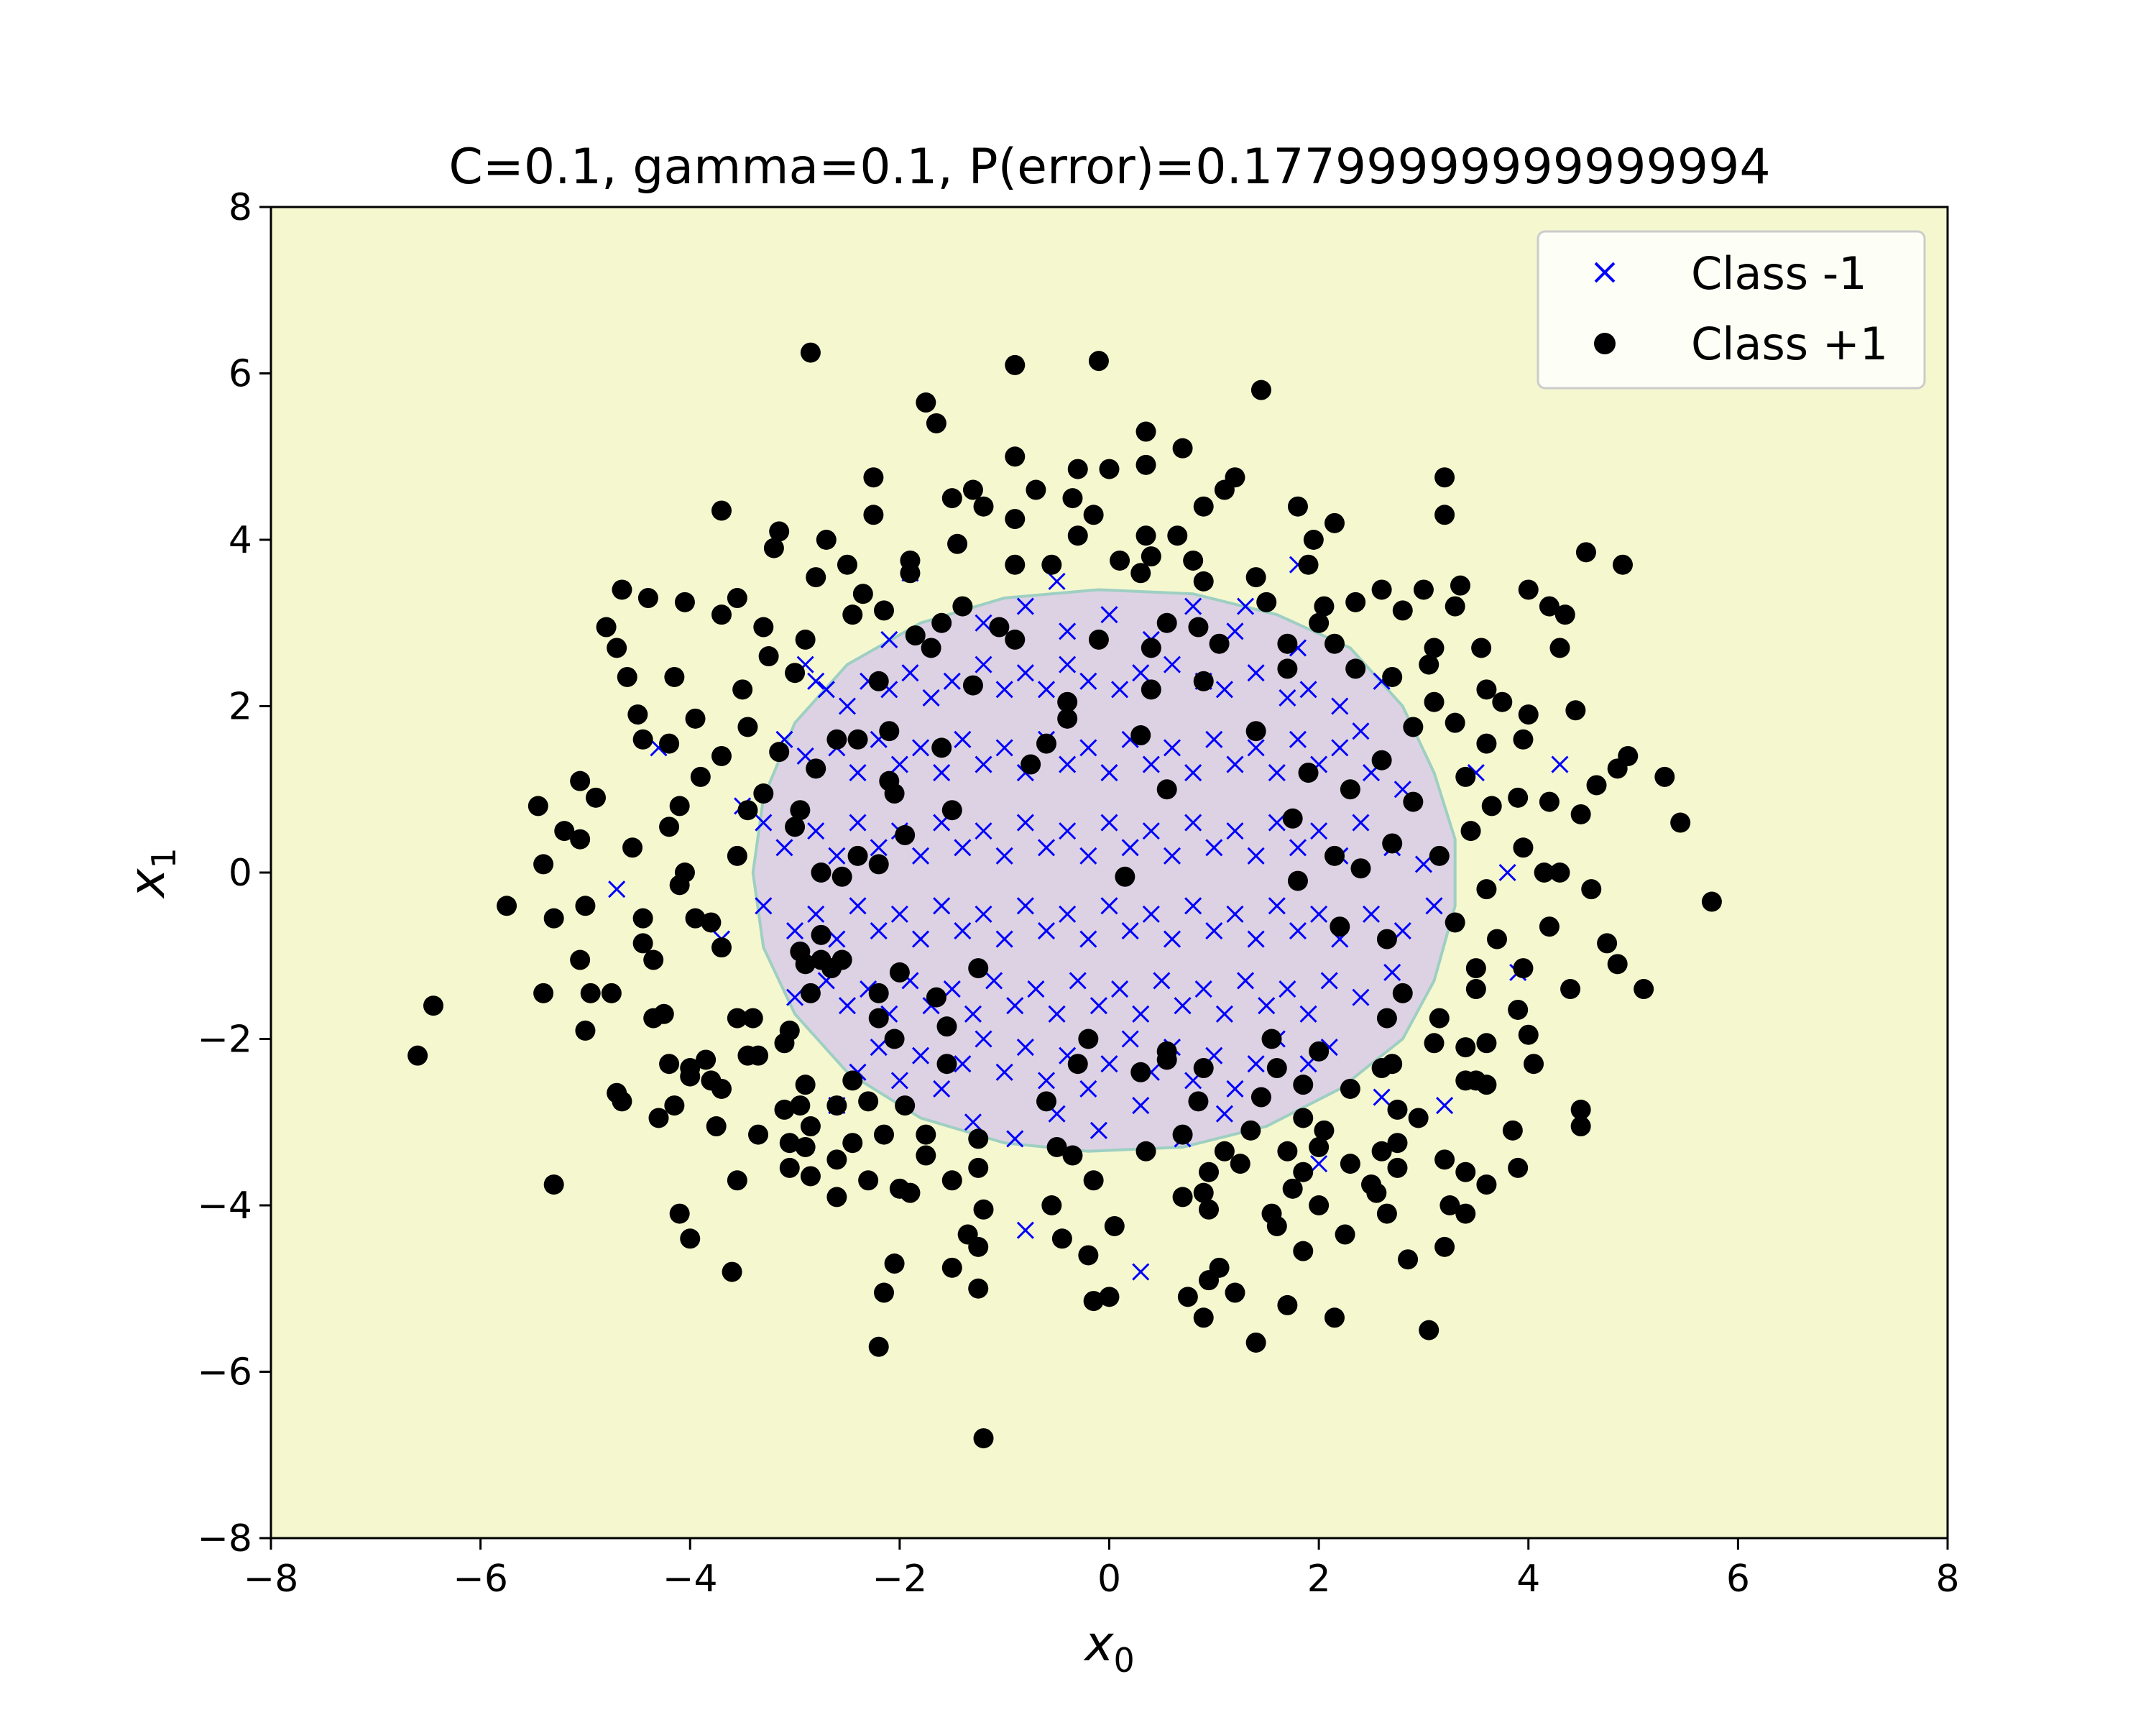  Describe the element at coordinates (1738, 1579) in the screenshot. I see `x-tick-label: 6` at that location.